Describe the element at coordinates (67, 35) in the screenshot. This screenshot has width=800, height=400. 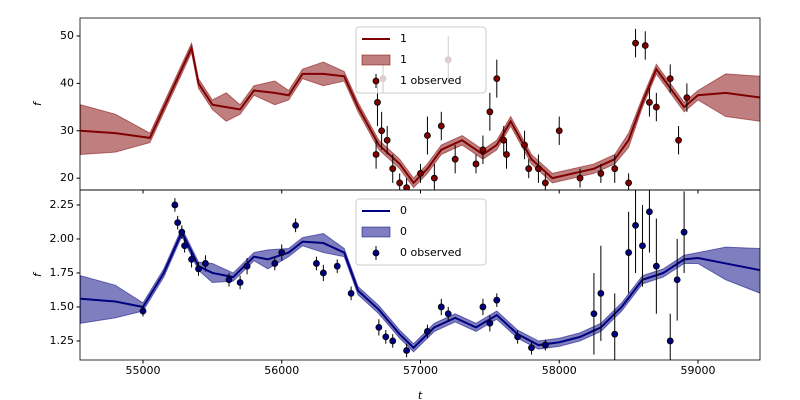
I see `y-tick-label: 50` at that location.